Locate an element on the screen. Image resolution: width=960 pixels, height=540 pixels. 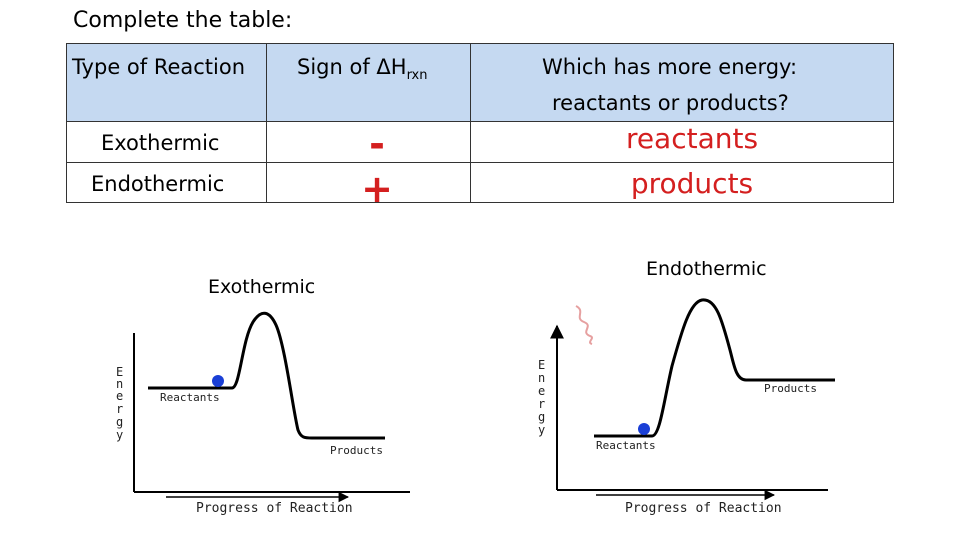
endo-y-letter: E is located at coordinates (541, 365).